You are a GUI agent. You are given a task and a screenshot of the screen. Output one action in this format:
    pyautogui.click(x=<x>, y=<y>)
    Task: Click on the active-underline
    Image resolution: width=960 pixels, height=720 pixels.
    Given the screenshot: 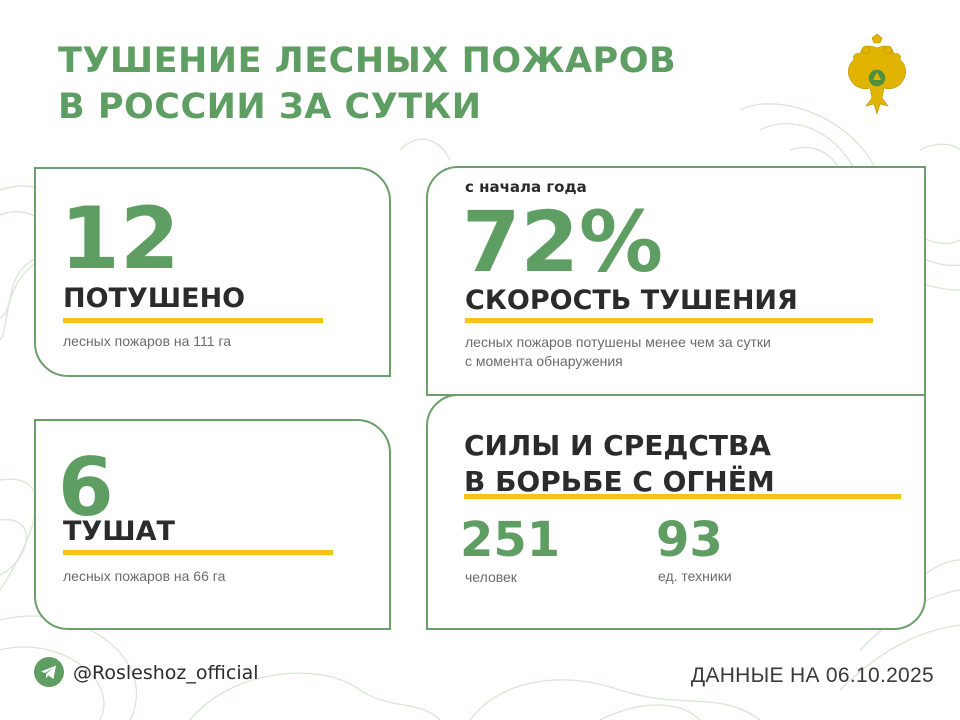 What is the action you would take?
    pyautogui.click(x=198, y=552)
    